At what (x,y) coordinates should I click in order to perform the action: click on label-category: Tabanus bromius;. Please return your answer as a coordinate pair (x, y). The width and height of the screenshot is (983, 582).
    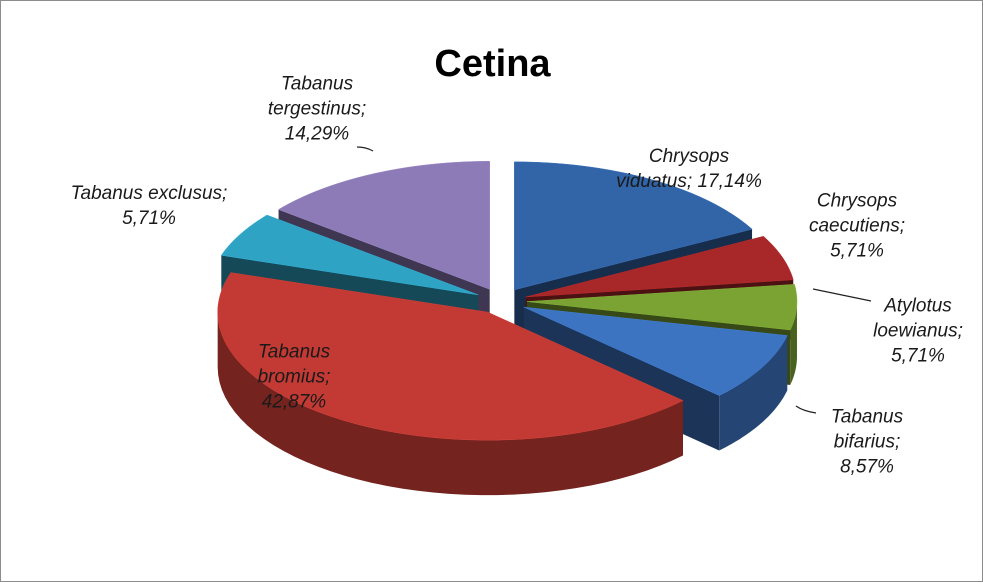
    Looking at the image, I should click on (294, 364).